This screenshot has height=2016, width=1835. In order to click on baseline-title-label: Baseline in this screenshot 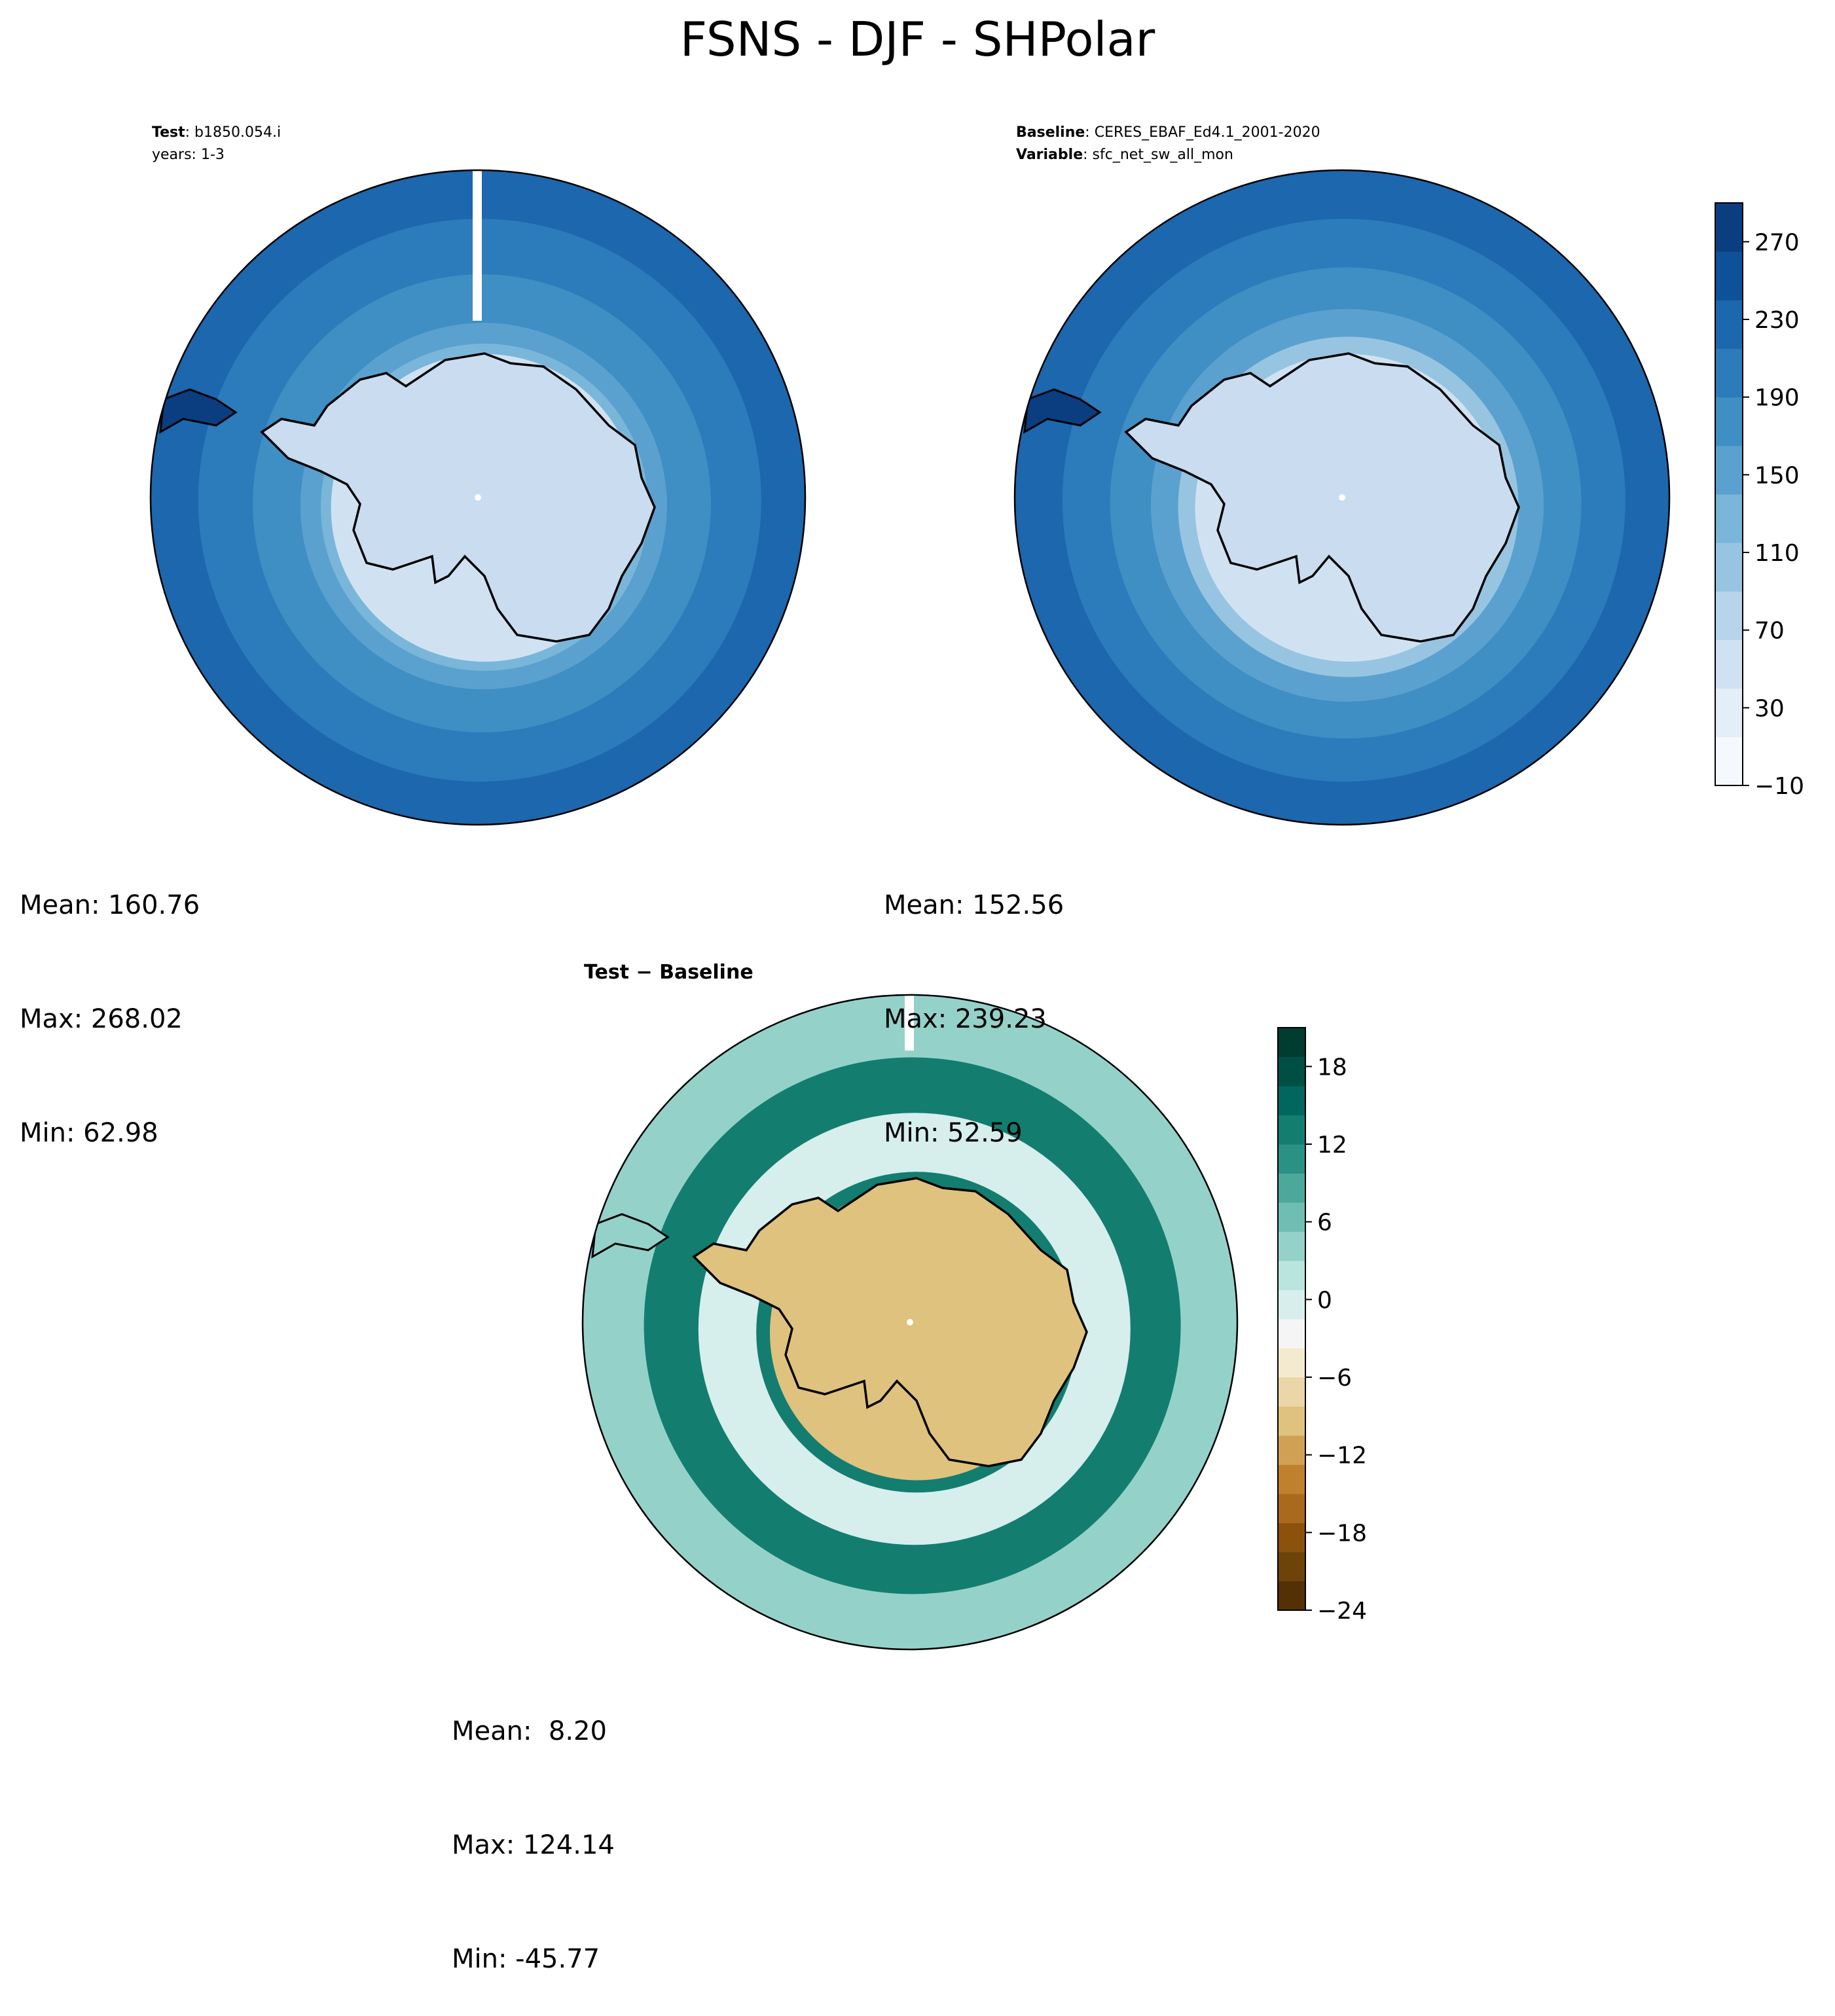, I will do `click(1050, 132)`.